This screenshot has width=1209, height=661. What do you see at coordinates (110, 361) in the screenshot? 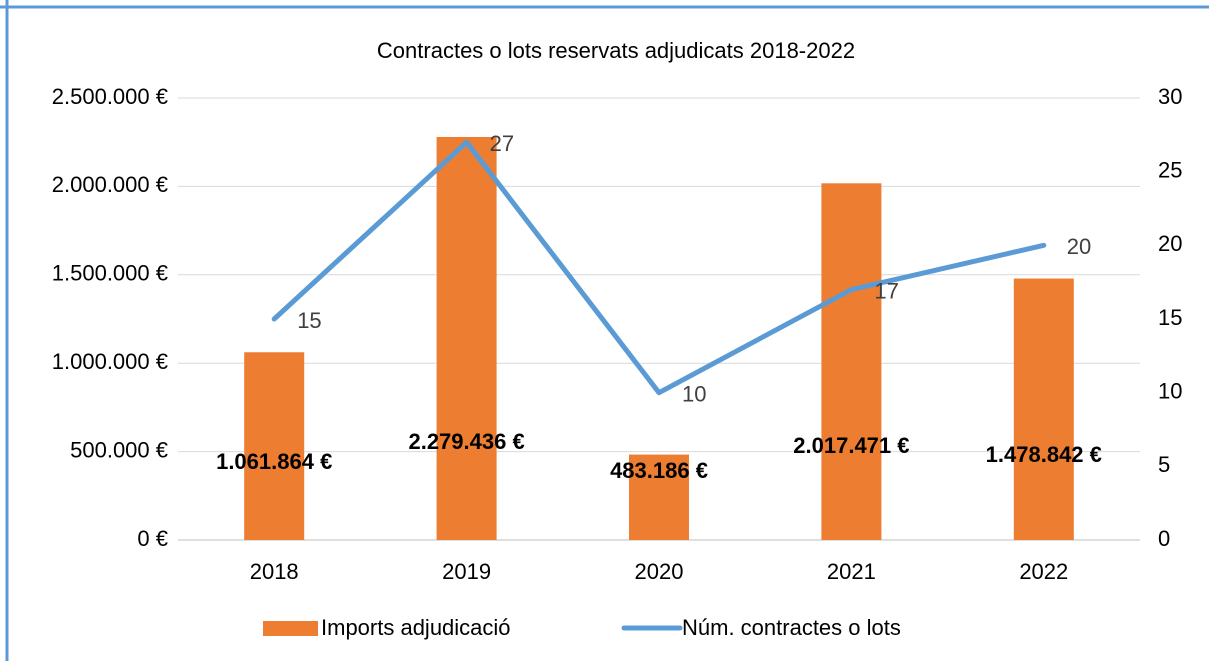
I see `y-tick-label: 1.000.000 €` at bounding box center [110, 361].